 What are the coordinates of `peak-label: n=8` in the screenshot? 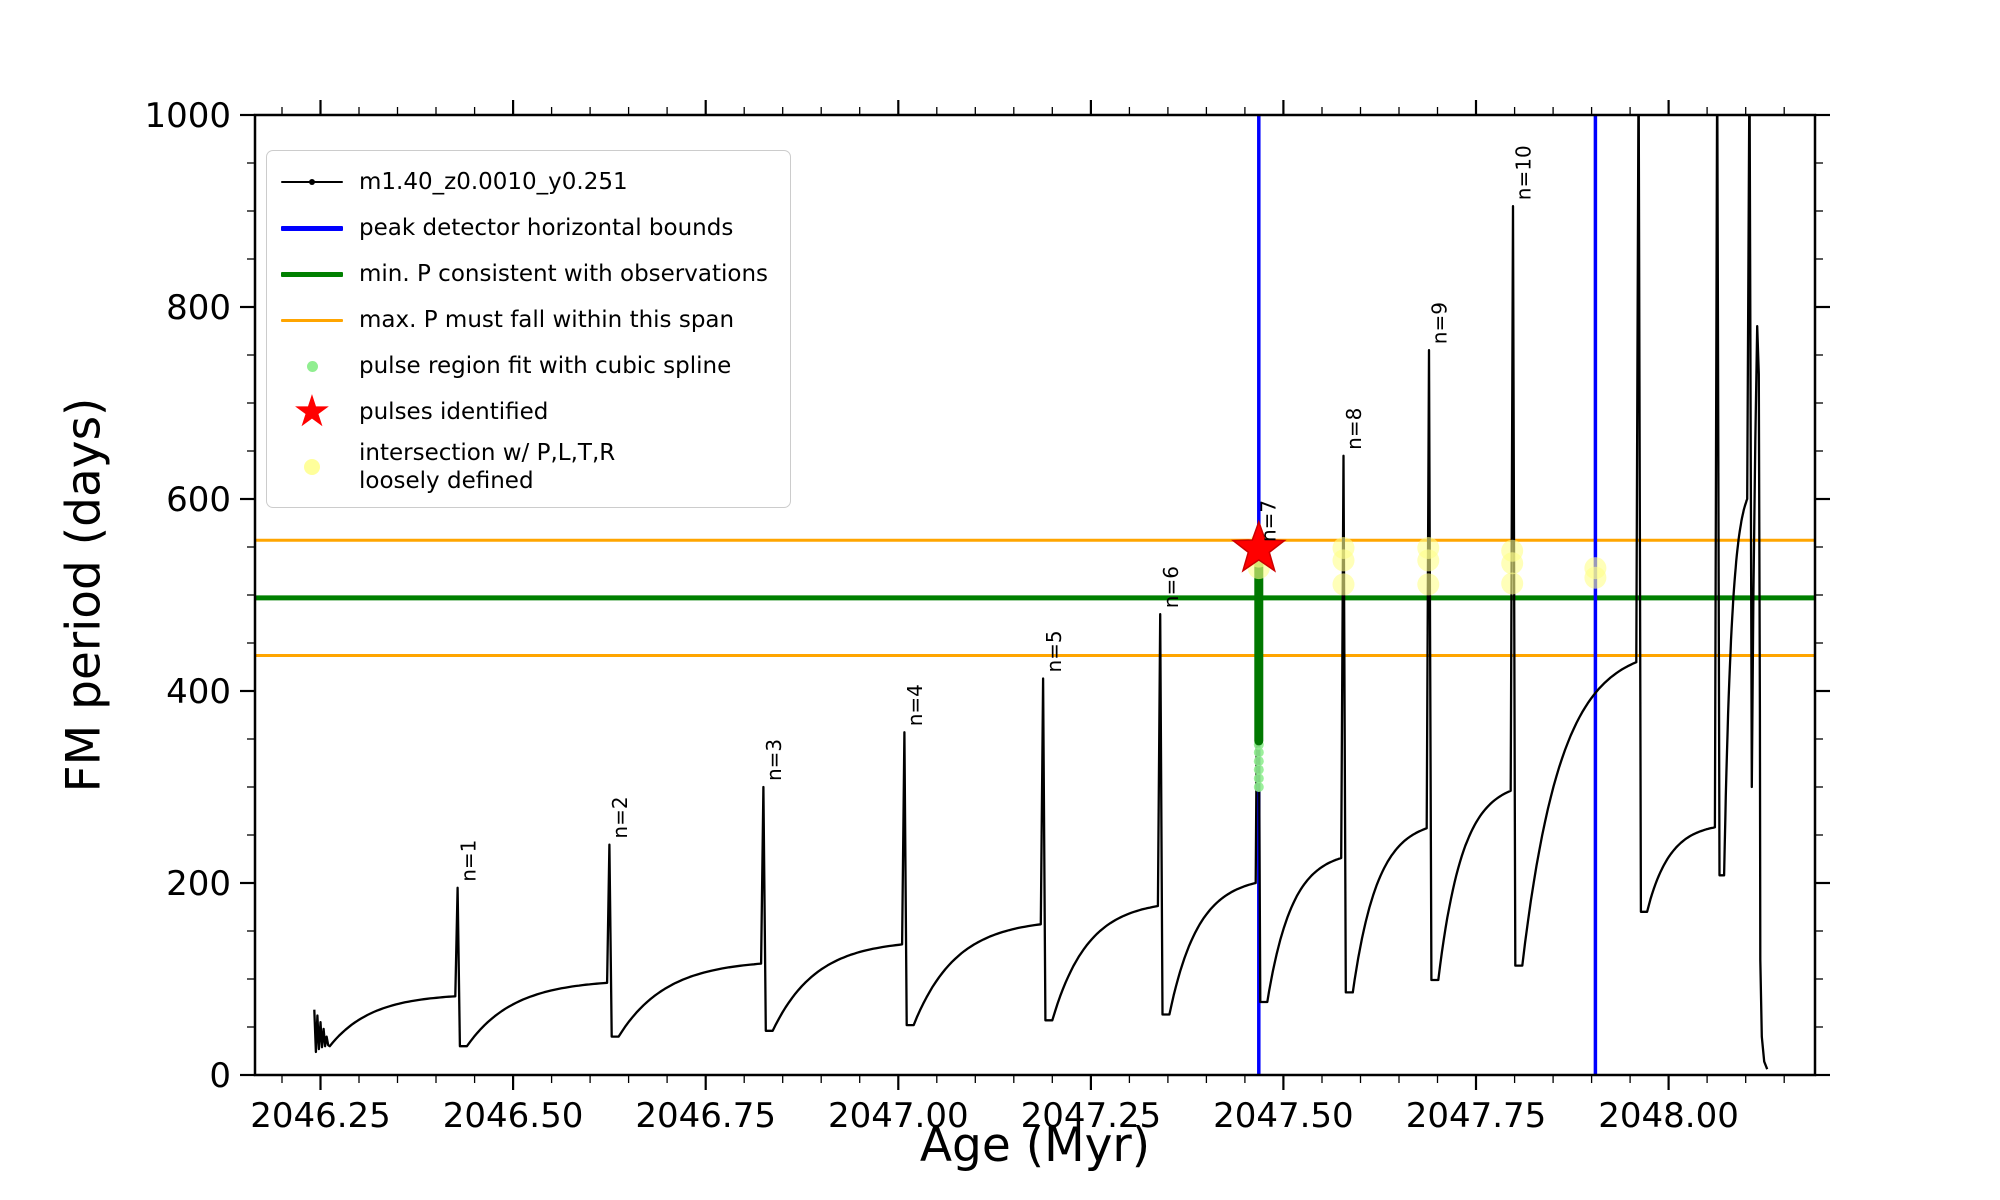 It's located at (1354, 429).